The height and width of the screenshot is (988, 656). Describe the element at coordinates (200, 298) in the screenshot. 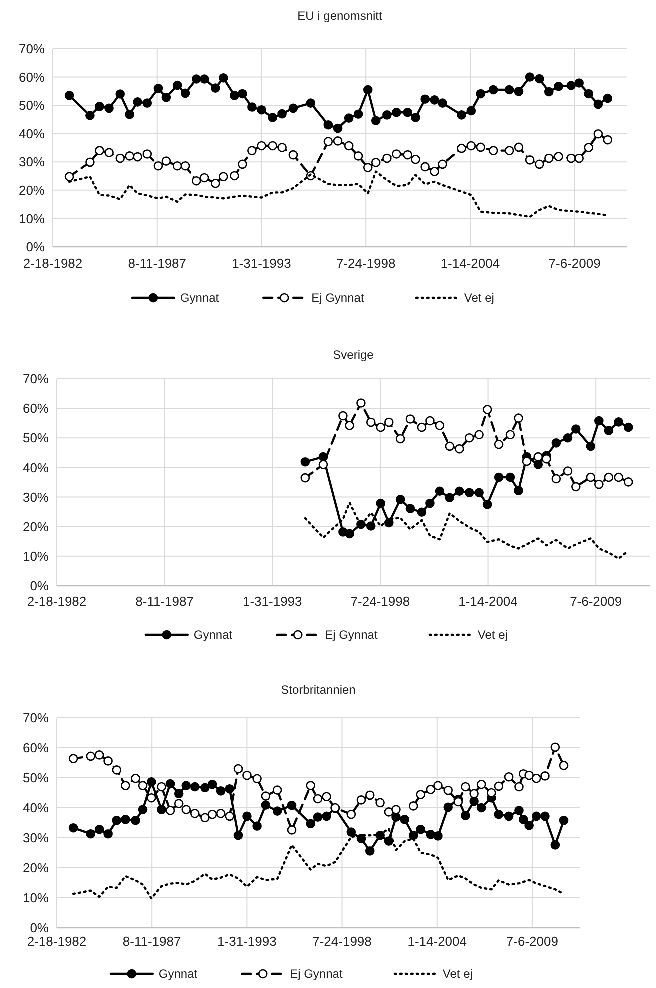

I see `legend-label: Gynnat` at that location.